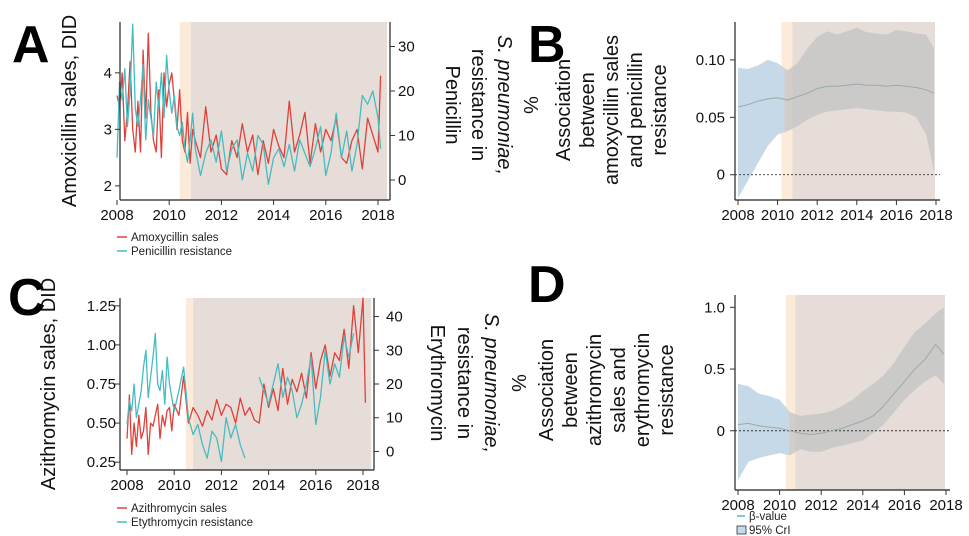  I want to click on legend-label-amoxycillin: Amoxycillin sales, so click(175, 238).